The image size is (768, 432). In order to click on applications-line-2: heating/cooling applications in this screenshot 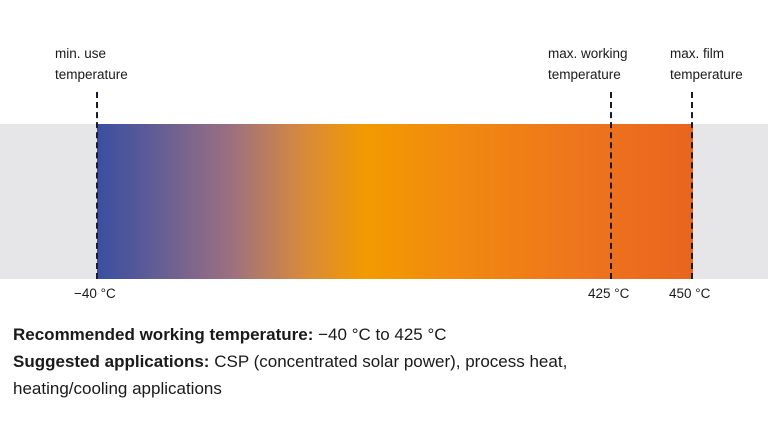, I will do `click(117, 388)`.